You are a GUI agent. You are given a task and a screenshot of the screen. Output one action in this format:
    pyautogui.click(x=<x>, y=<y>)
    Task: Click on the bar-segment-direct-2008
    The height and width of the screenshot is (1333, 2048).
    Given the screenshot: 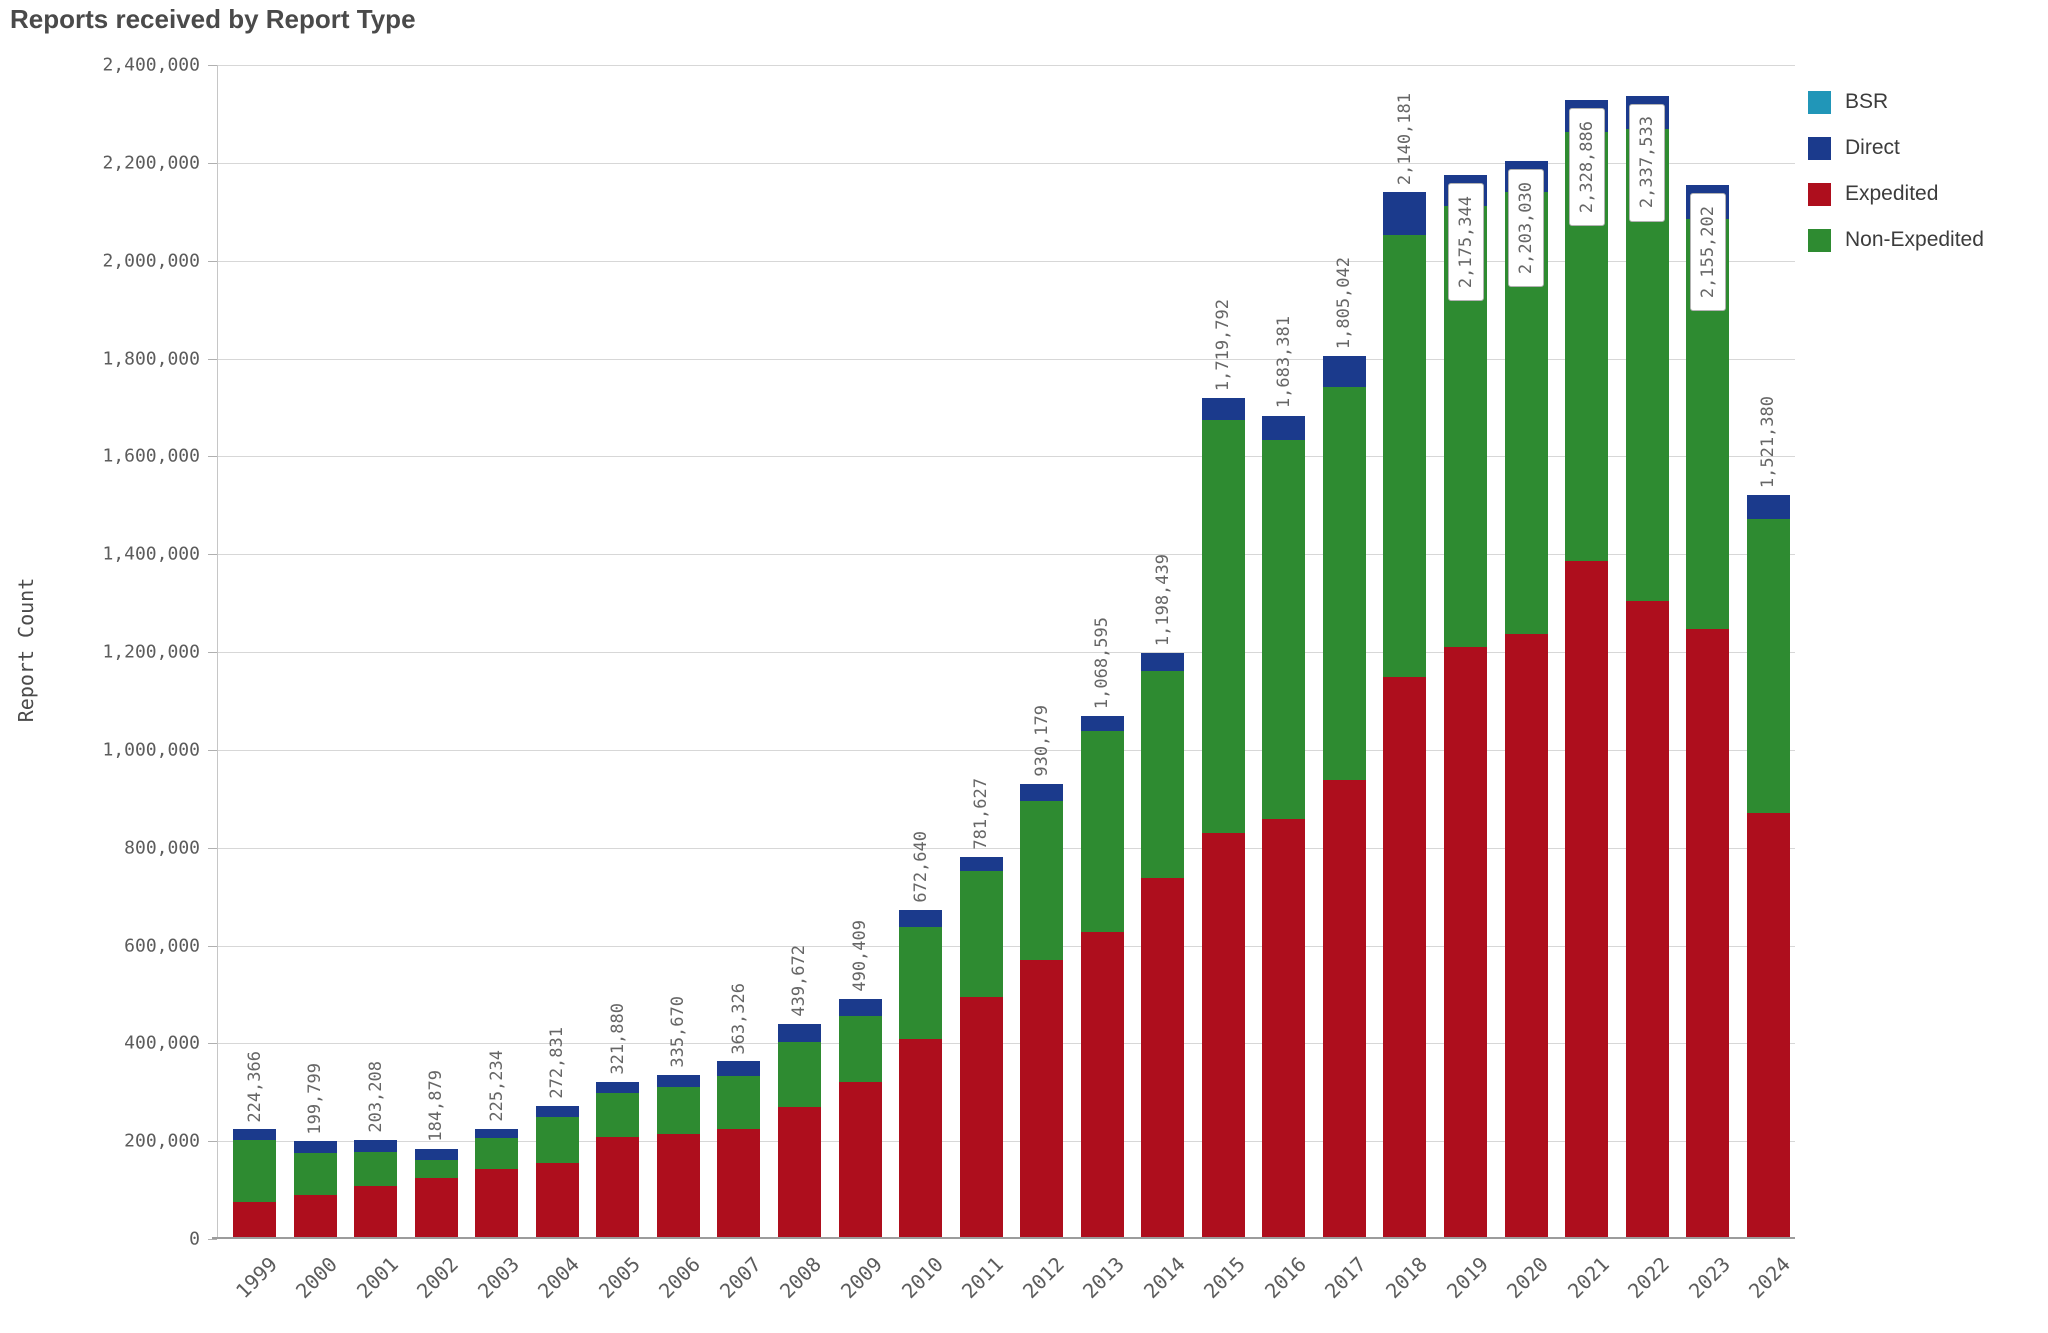 What is the action you would take?
    pyautogui.click(x=799, y=1033)
    